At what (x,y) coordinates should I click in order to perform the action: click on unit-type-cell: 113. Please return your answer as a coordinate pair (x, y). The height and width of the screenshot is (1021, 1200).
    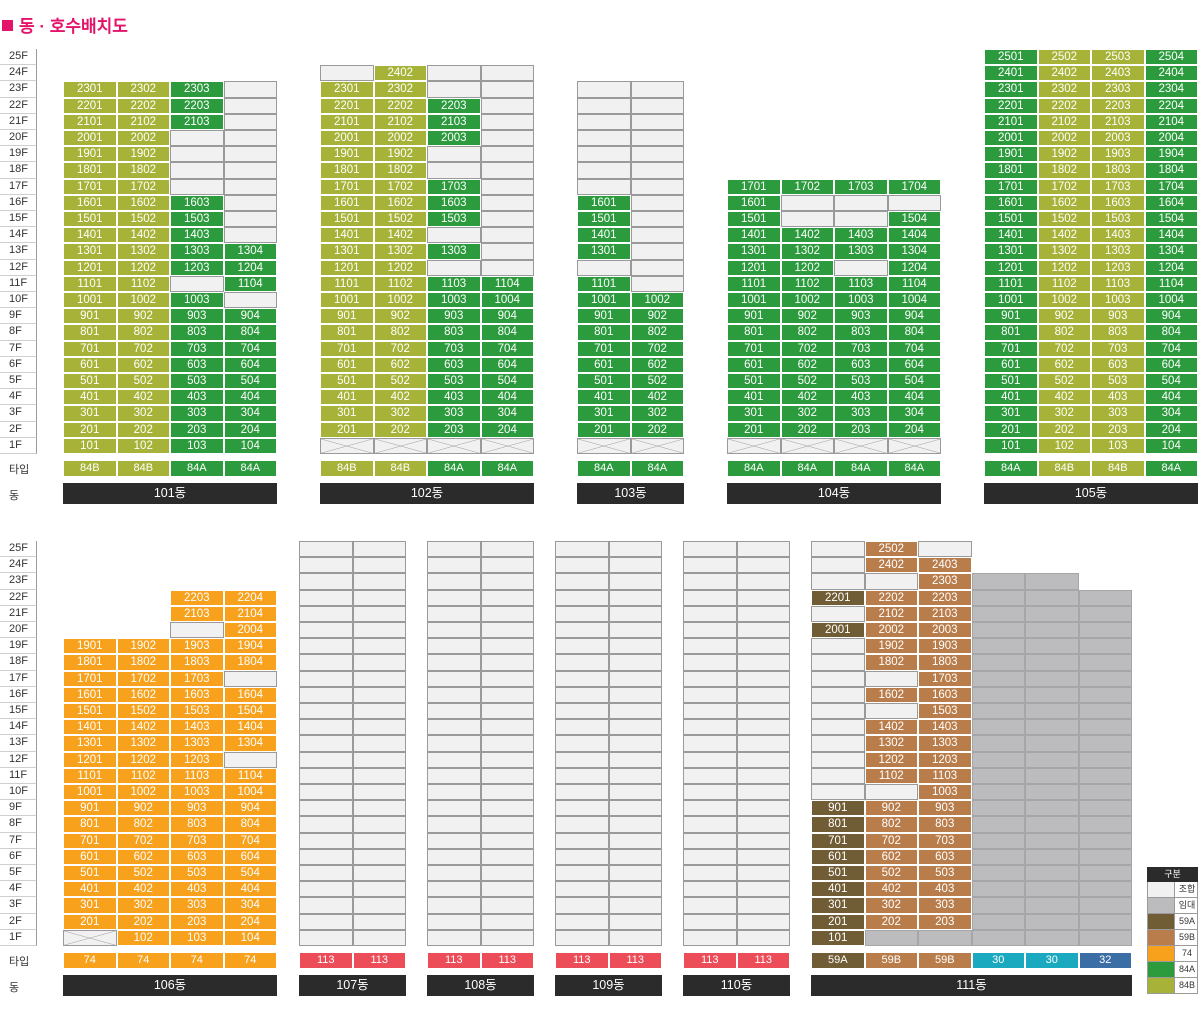
    Looking at the image, I should click on (635, 960).